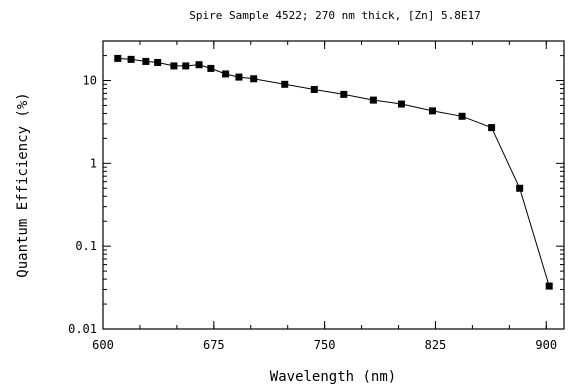 This screenshot has height=387, width=579. Describe the element at coordinates (214, 345) in the screenshot. I see `x-tick-label: 675` at that location.